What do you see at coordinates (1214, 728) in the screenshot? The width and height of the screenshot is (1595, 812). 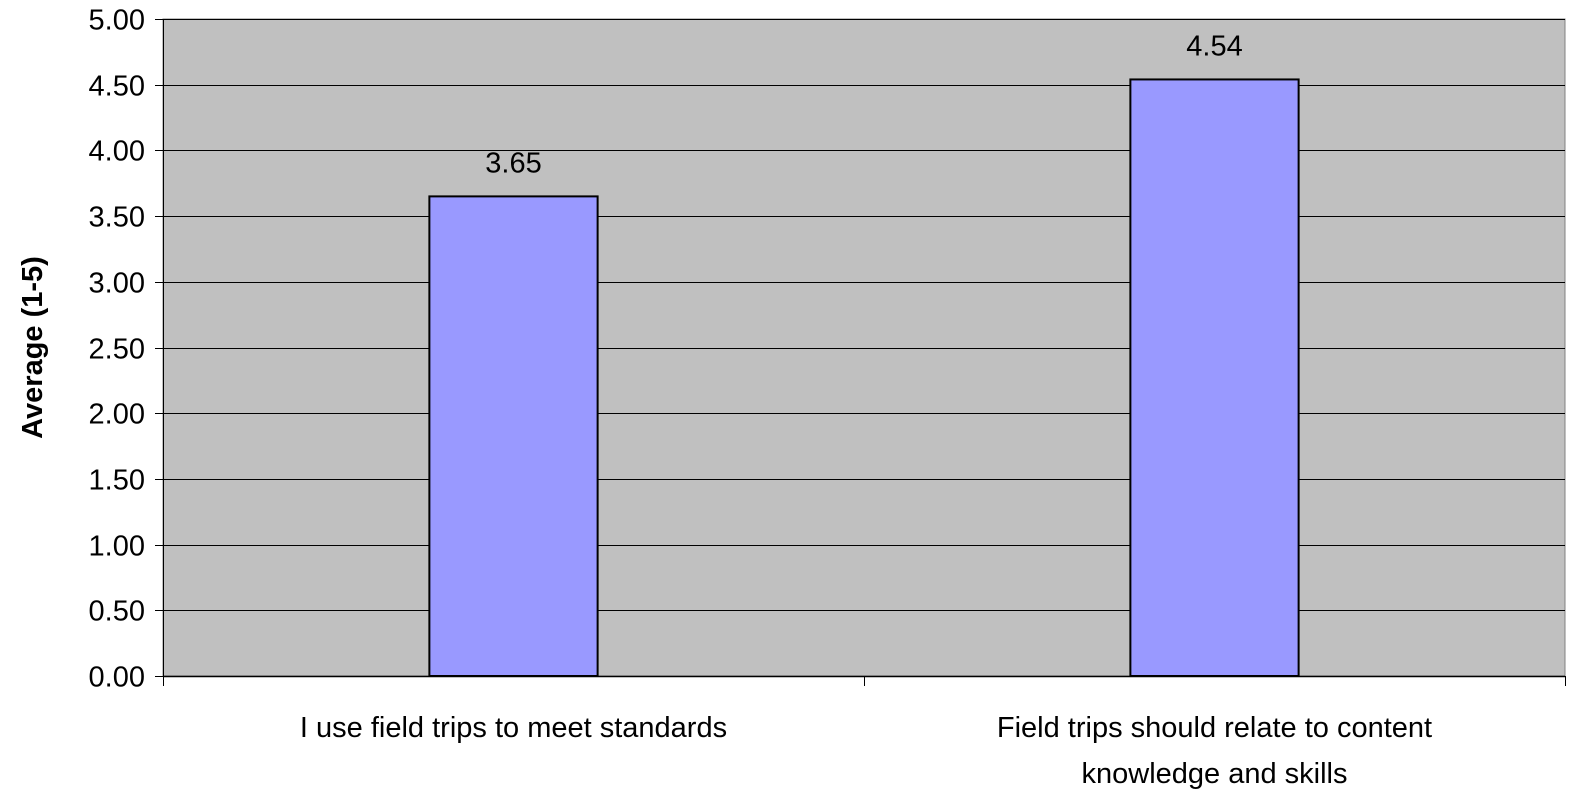 I see `category-label: Field trips should relate to content` at bounding box center [1214, 728].